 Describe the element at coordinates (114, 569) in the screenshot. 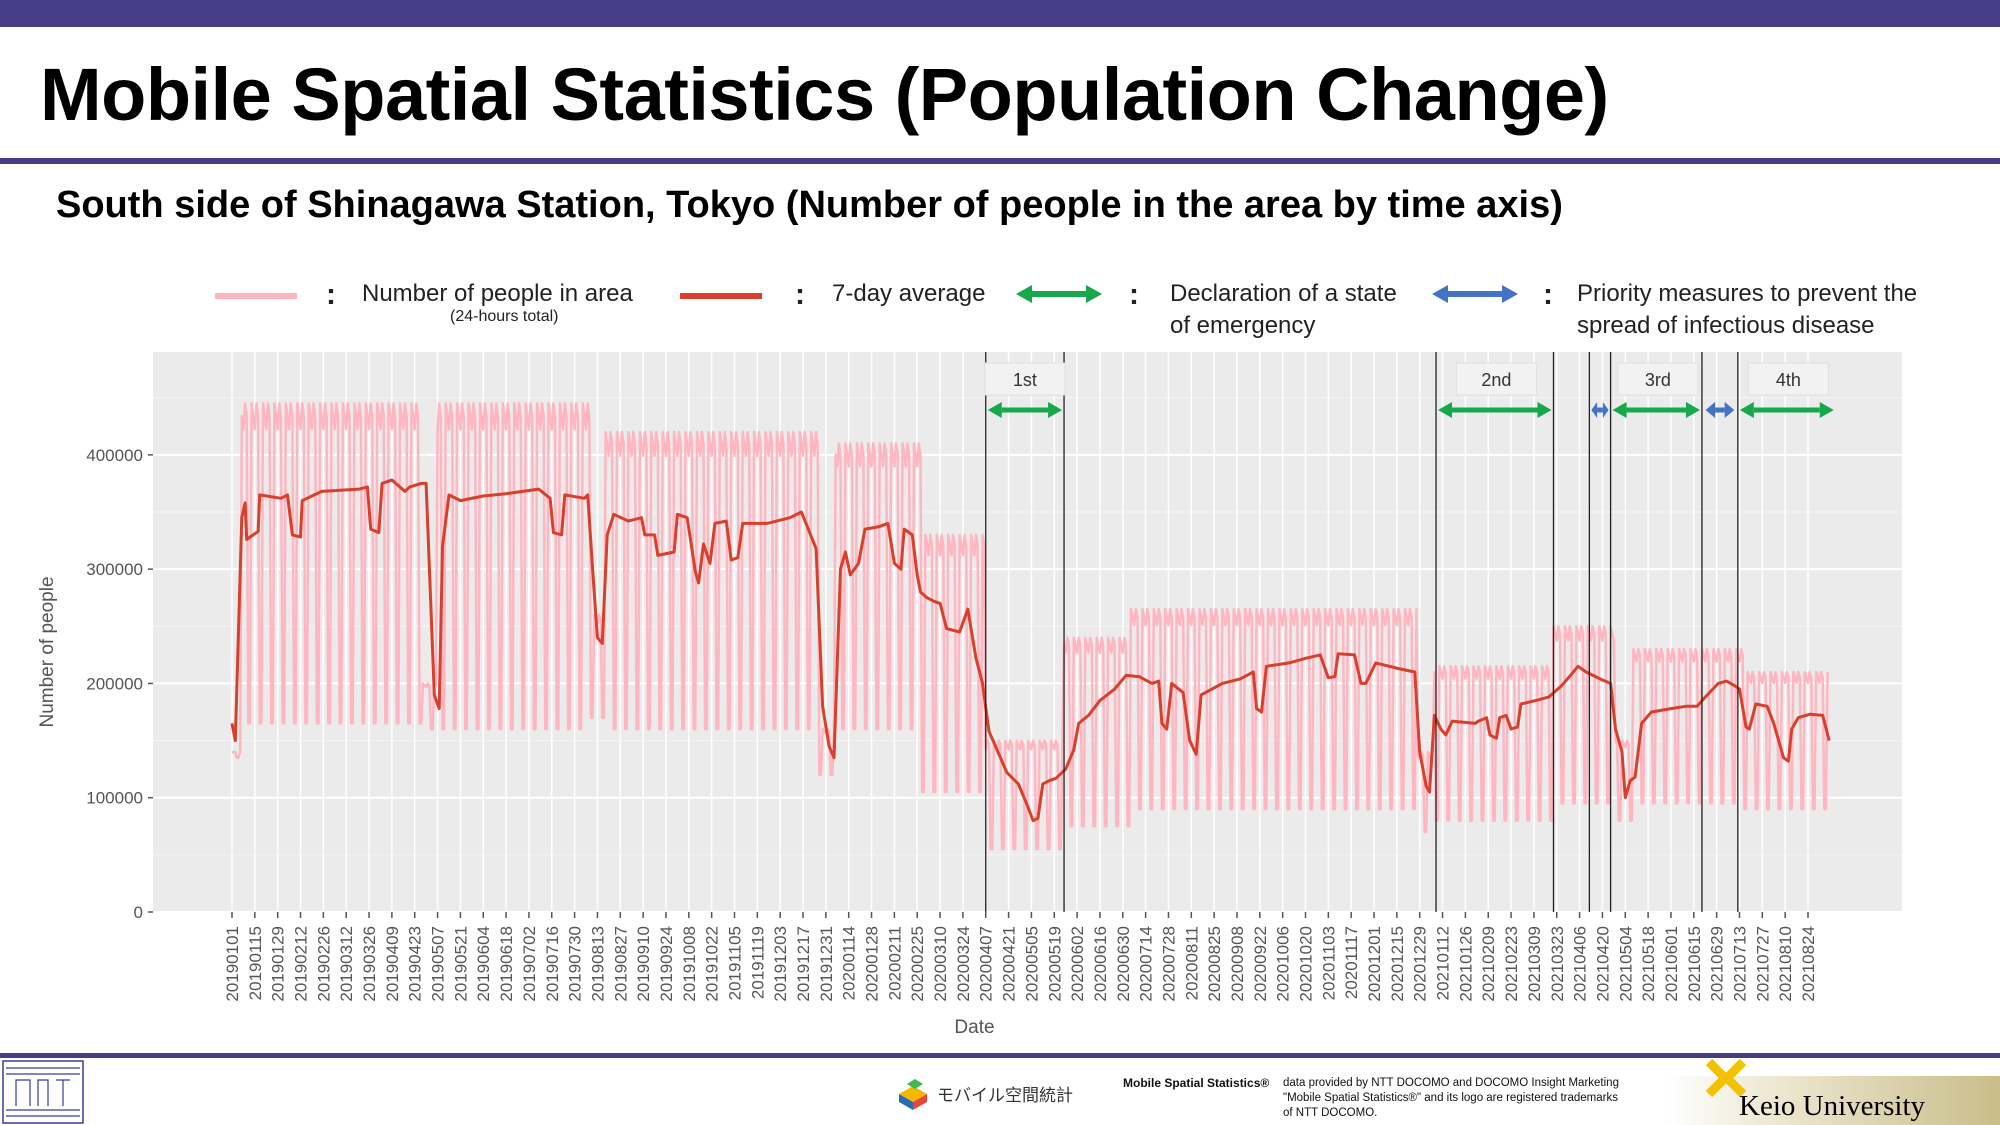

I see `y-tick-label: 300000` at that location.